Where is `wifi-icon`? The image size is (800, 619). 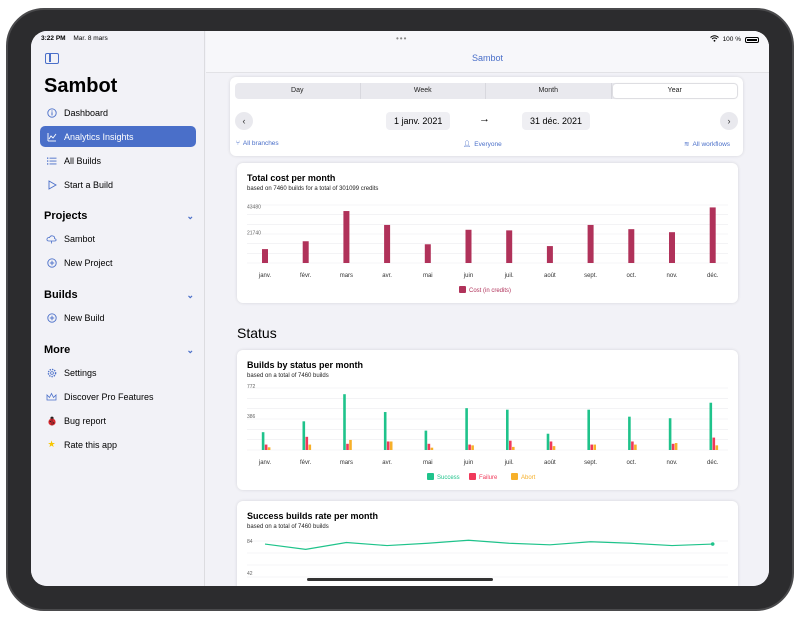 wifi-icon is located at coordinates (714, 39).